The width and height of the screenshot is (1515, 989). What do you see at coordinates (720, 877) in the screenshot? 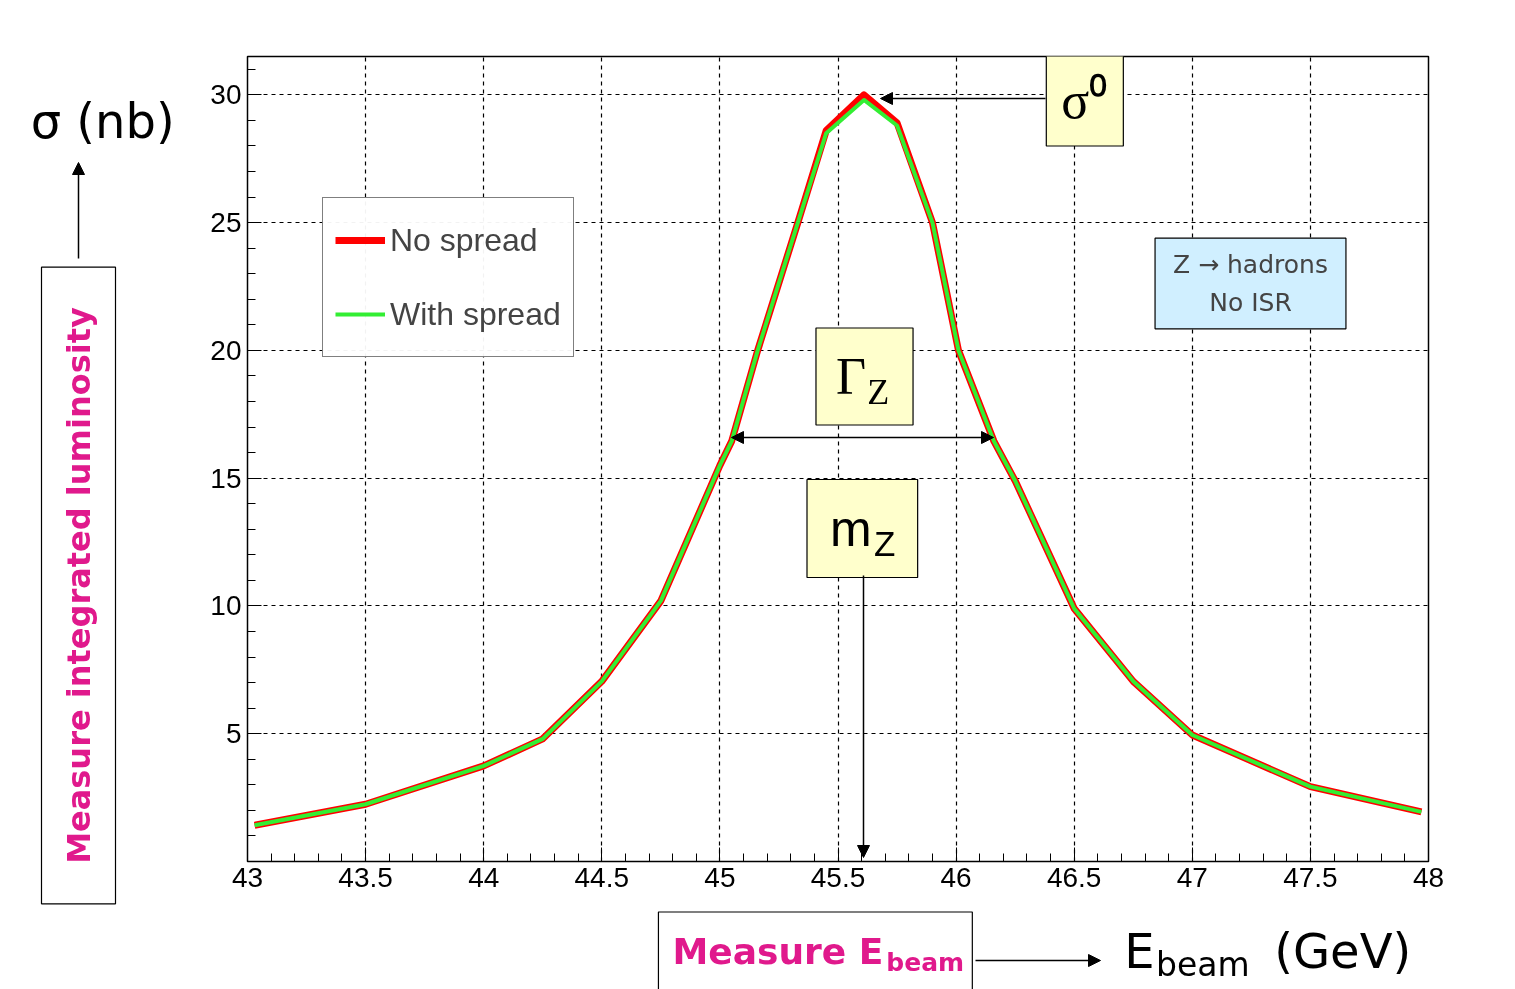
I see `x-tick-label: 45` at bounding box center [720, 877].